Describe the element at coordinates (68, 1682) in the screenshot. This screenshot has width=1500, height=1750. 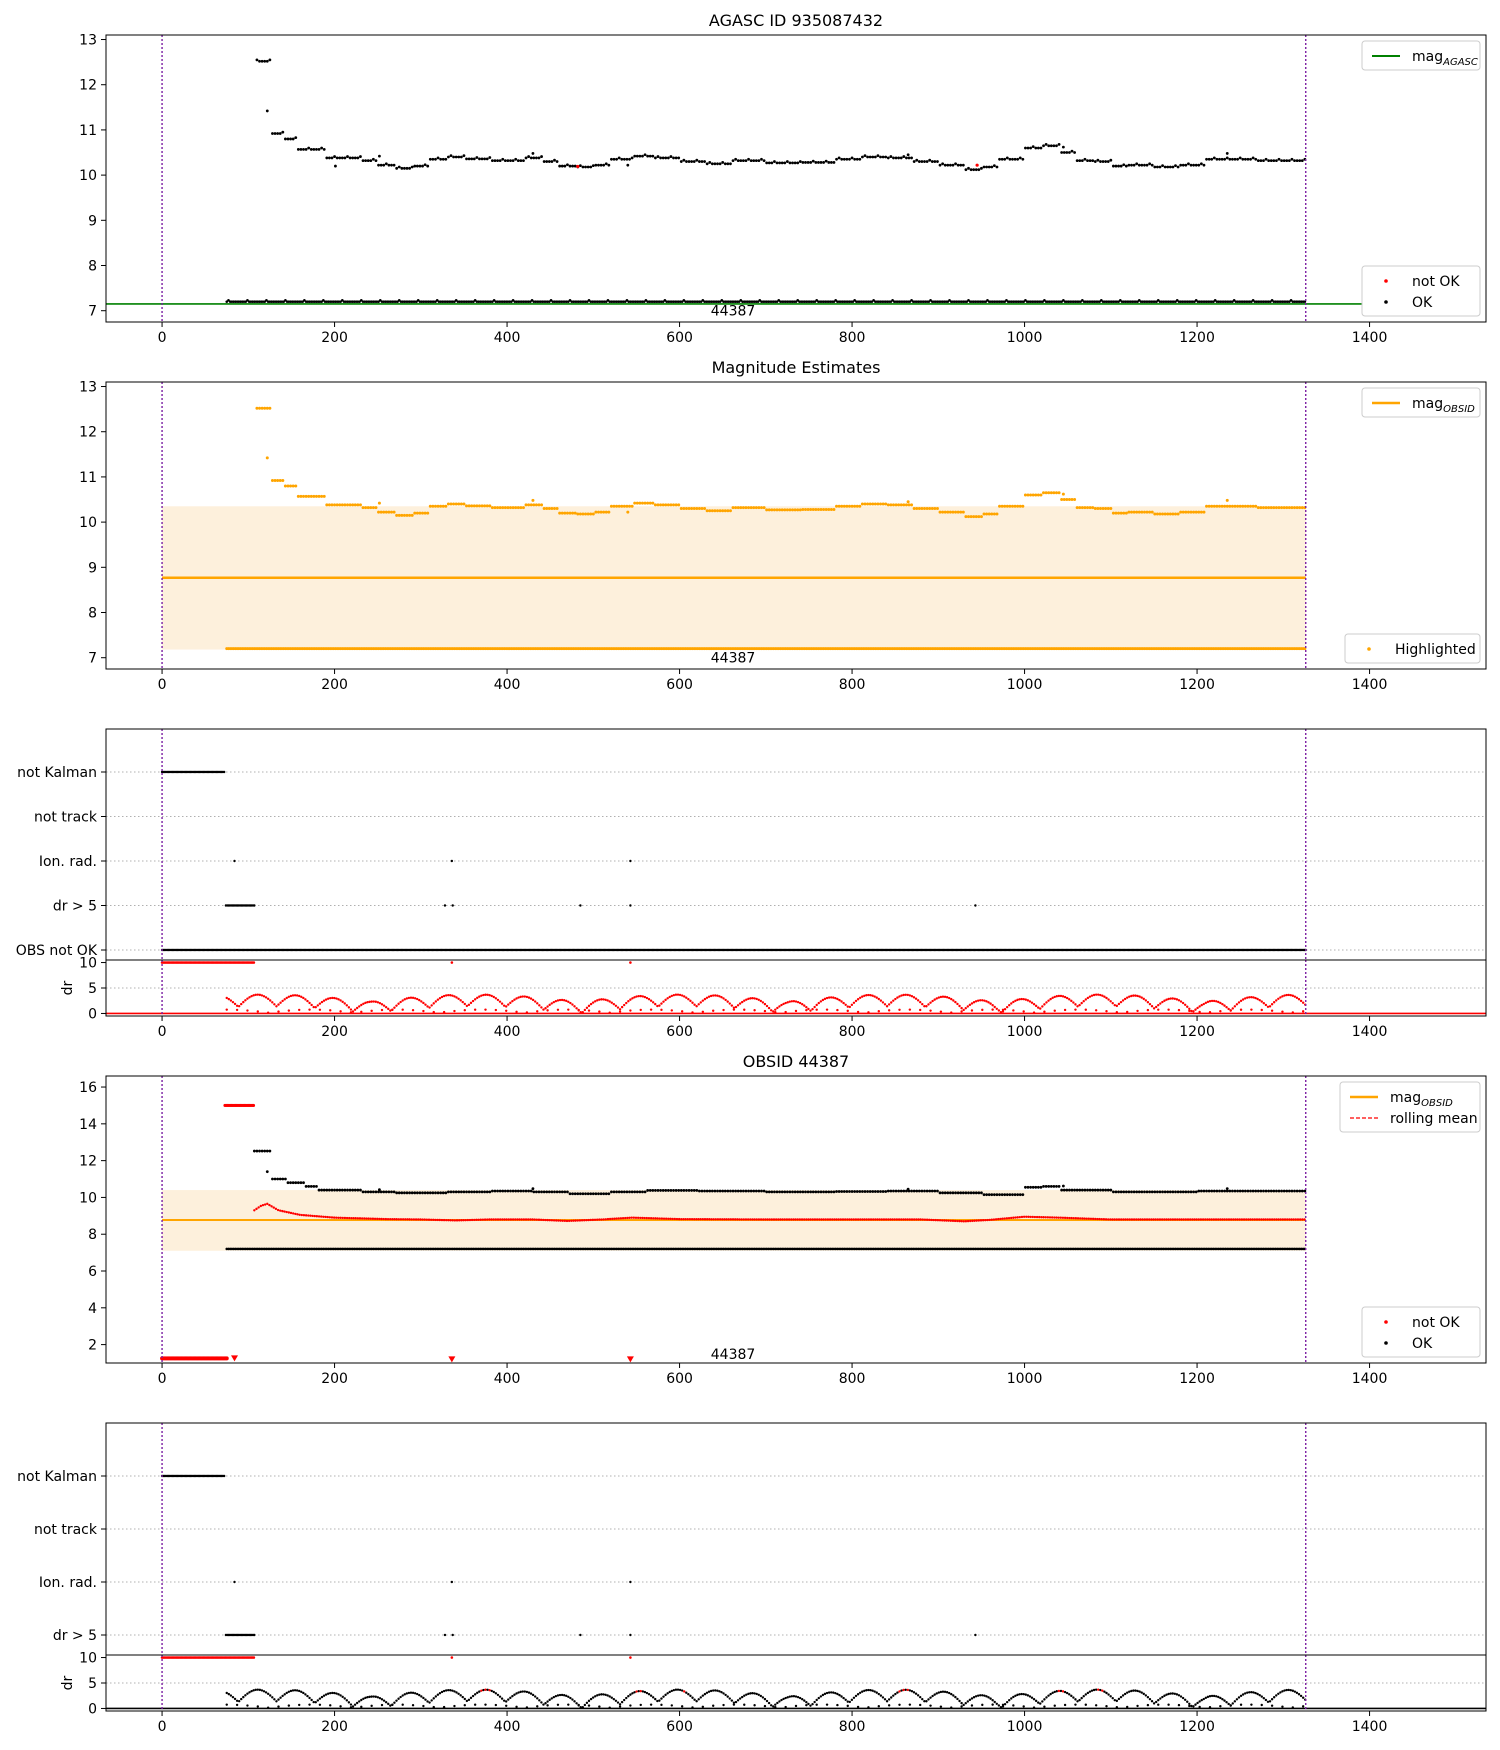
I see `dr2-ylabel: dr` at that location.